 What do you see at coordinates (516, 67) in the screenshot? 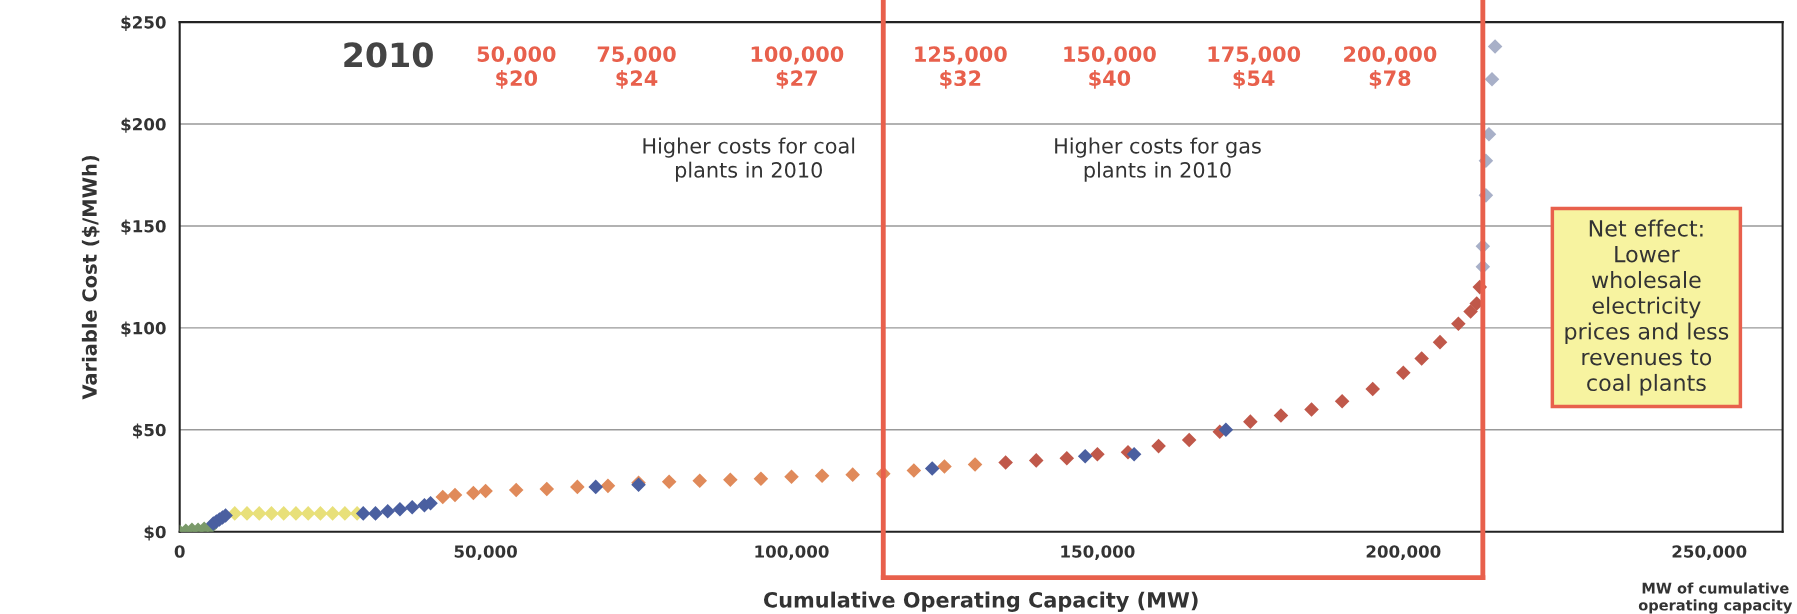
I see `annotation: 50,000 $20` at bounding box center [516, 67].